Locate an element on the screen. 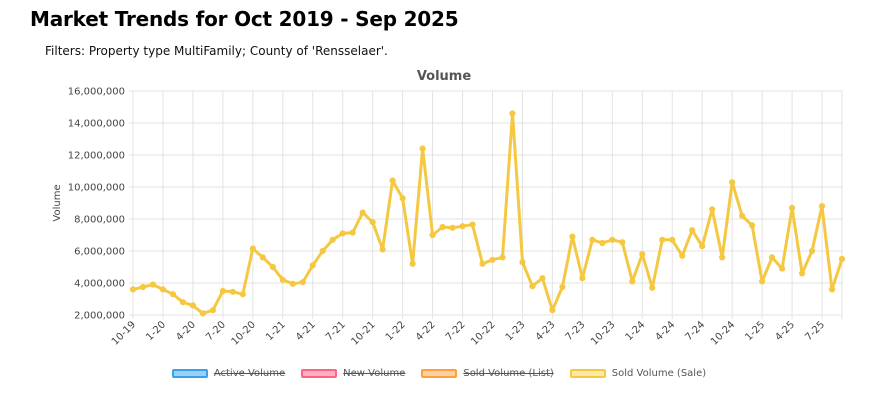 The height and width of the screenshot is (419, 878). legend-label: Sold Volume (List) is located at coordinates (508, 373).